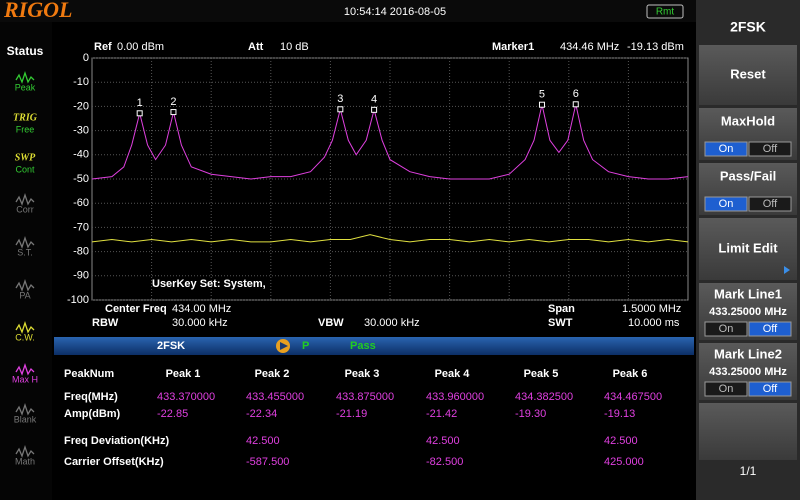 Image resolution: width=800 pixels, height=500 pixels. I want to click on span-value: 1.5000 MHz, so click(651, 309).